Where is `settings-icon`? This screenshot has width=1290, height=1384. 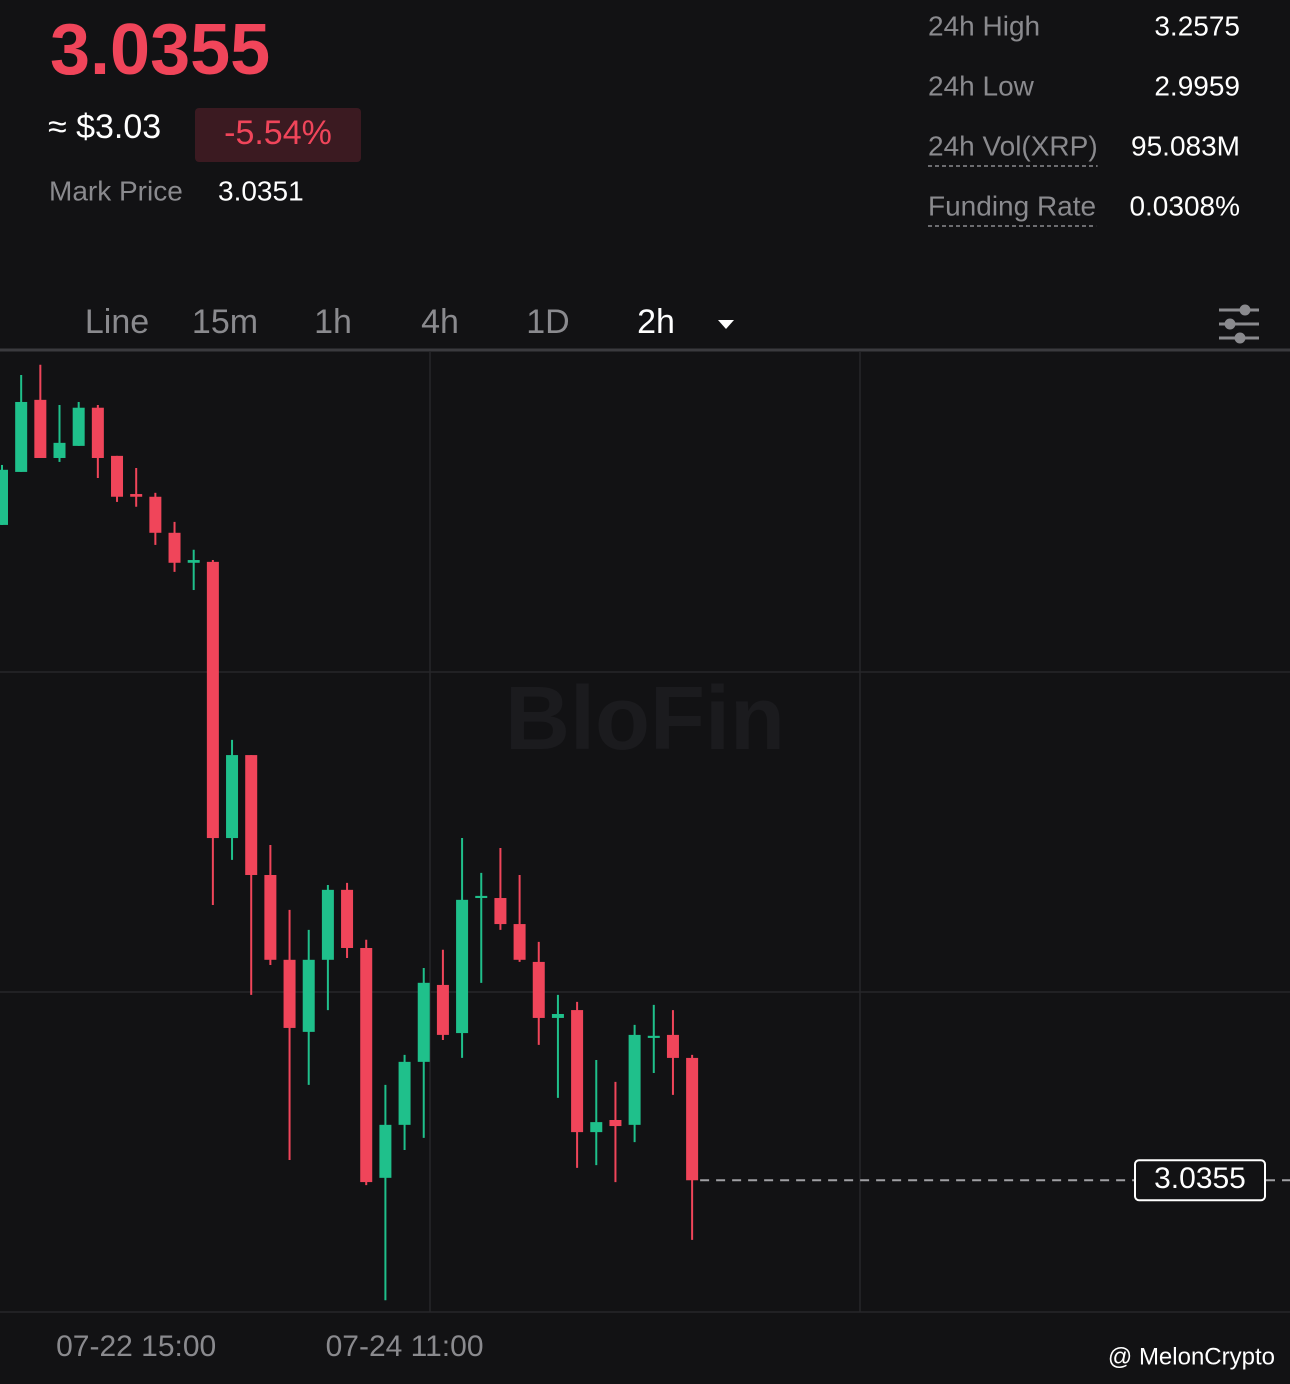 settings-icon is located at coordinates (1239, 324).